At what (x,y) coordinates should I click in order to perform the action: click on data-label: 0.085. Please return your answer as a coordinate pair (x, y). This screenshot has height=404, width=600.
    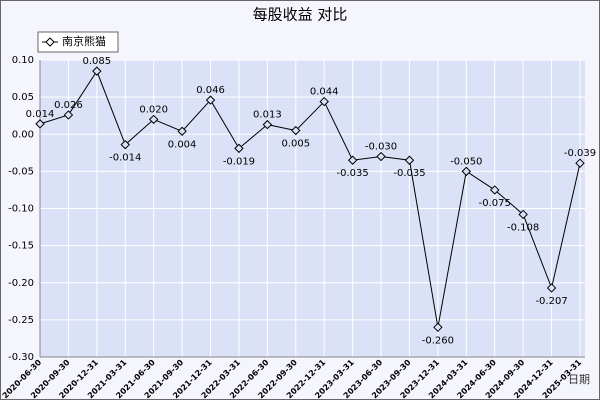
    Looking at the image, I should click on (97, 61).